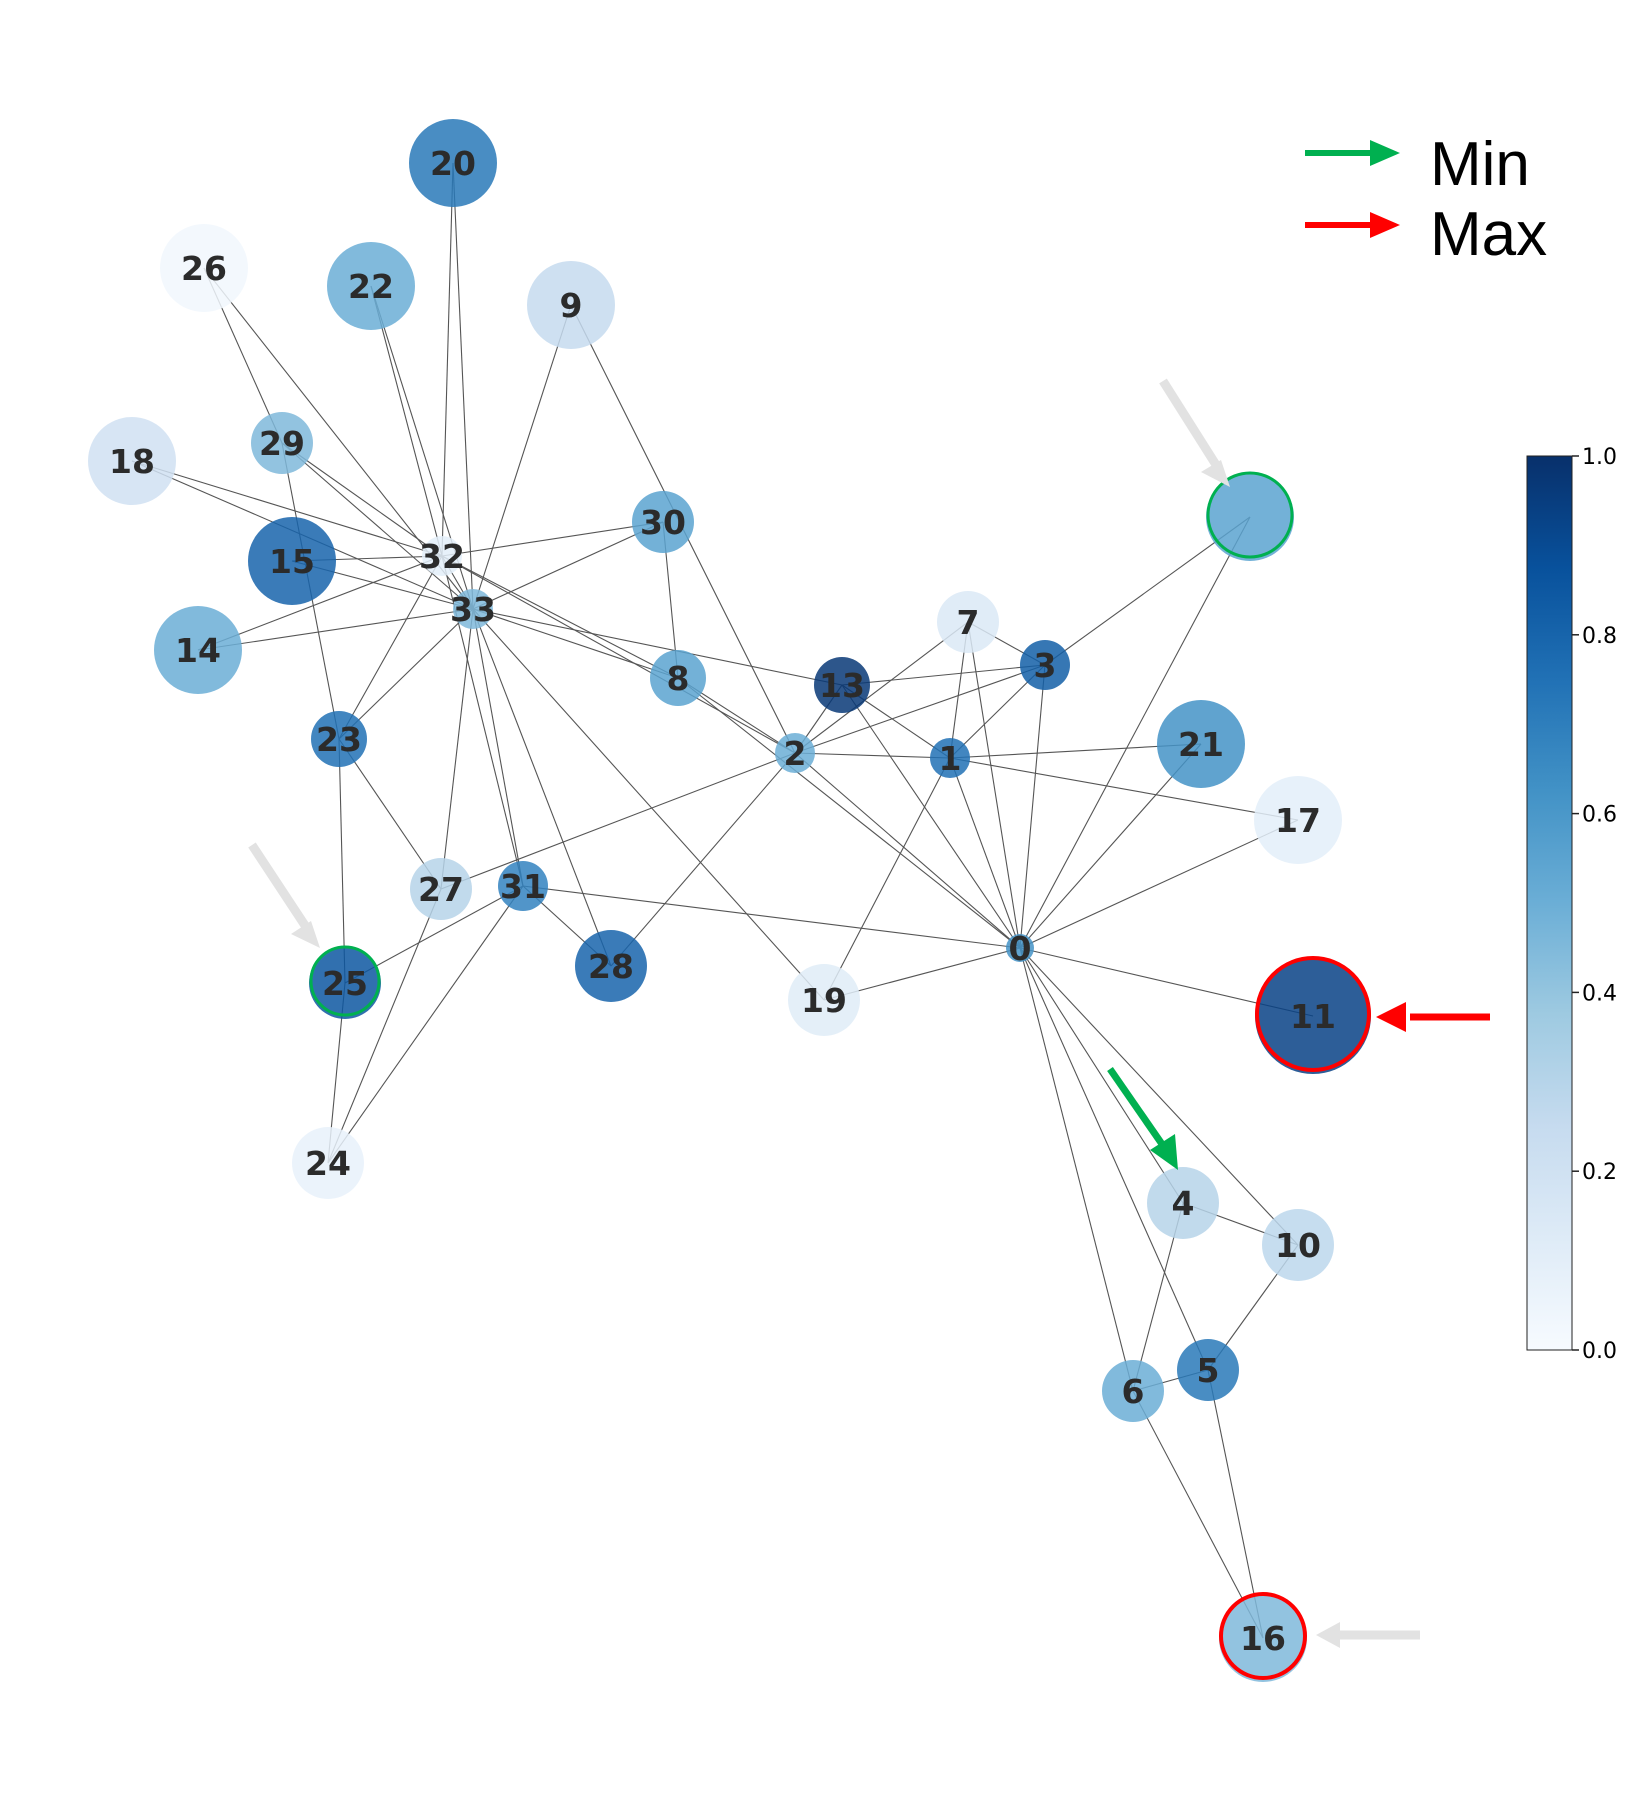  I want to click on node-32-label: 32, so click(442, 556).